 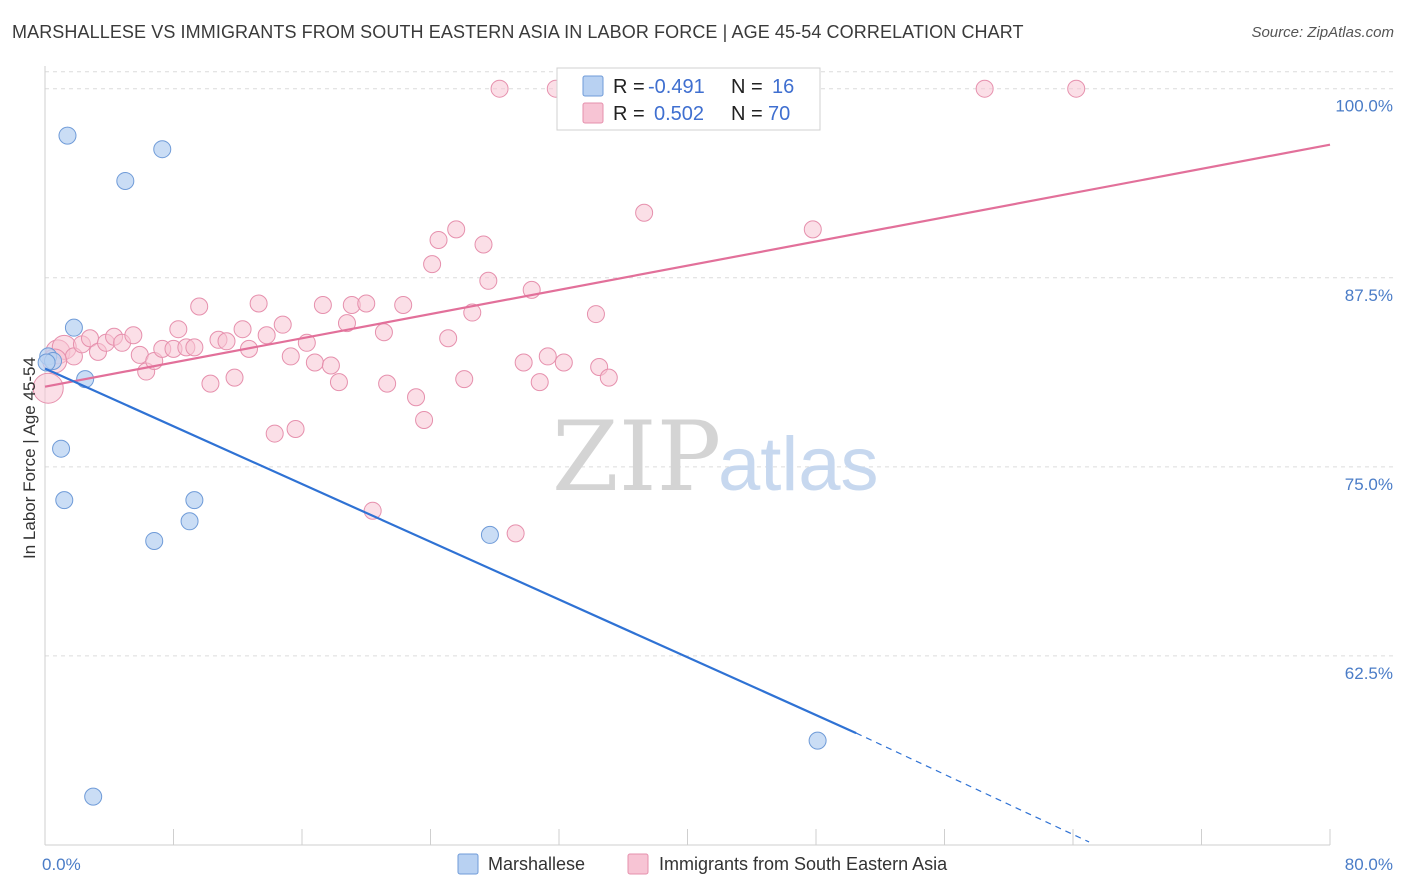 I want to click on x-tick-label-max: 80.0%, so click(x=1369, y=864).